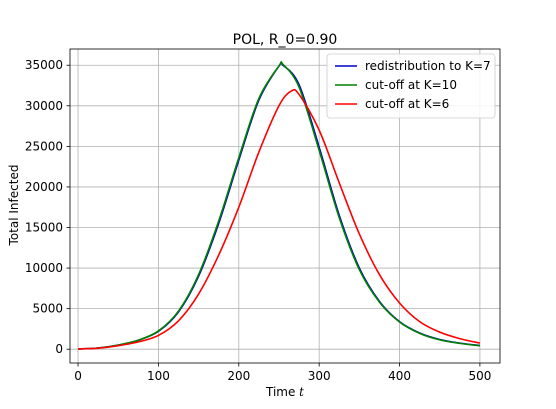  What do you see at coordinates (158, 376) in the screenshot?
I see `x-tick-label: 100` at bounding box center [158, 376].